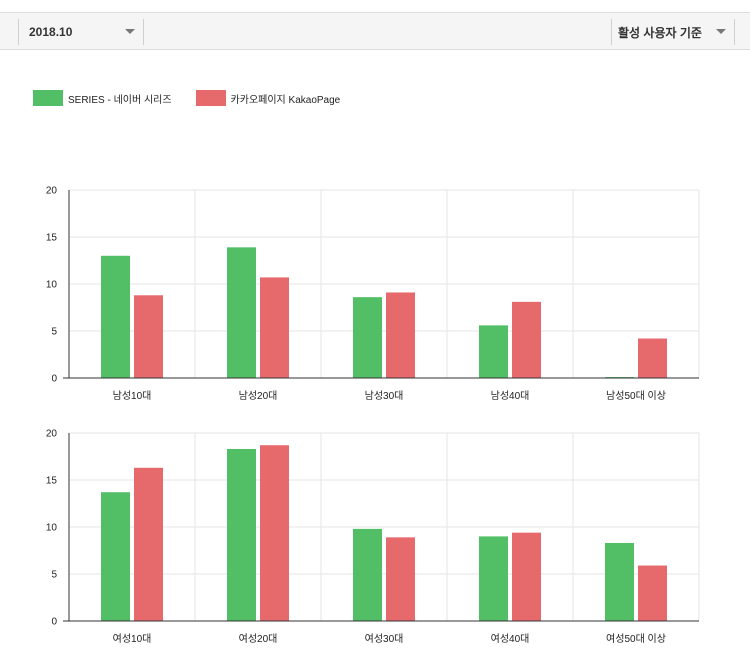 Image resolution: width=750 pixels, height=656 pixels. I want to click on chart2-y-tick-label: 5, so click(54, 575).